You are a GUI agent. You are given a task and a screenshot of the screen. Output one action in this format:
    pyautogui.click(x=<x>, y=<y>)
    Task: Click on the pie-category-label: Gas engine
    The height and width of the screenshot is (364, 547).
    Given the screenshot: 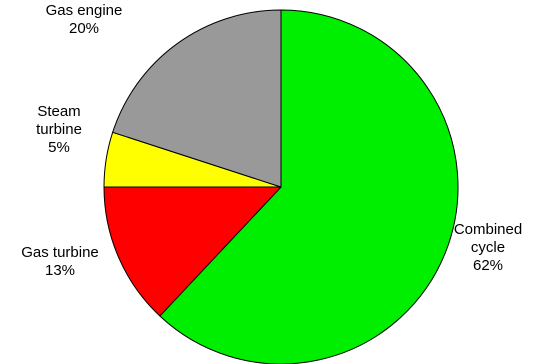 What is the action you would take?
    pyautogui.click(x=84, y=10)
    